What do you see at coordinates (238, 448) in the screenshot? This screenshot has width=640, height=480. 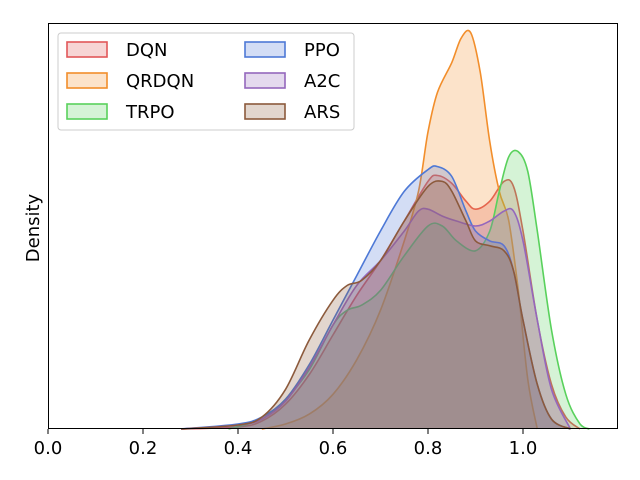 I see `x-tick-label: 0.4` at bounding box center [238, 448].